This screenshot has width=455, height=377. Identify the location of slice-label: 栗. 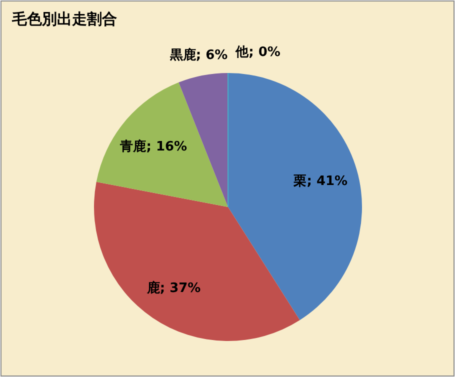
(299, 182).